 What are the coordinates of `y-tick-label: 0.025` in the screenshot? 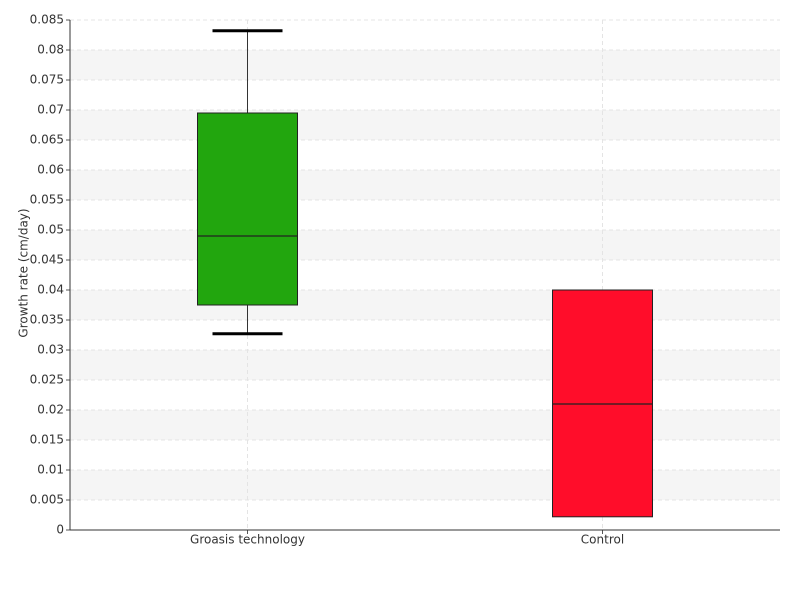 It's located at (47, 380).